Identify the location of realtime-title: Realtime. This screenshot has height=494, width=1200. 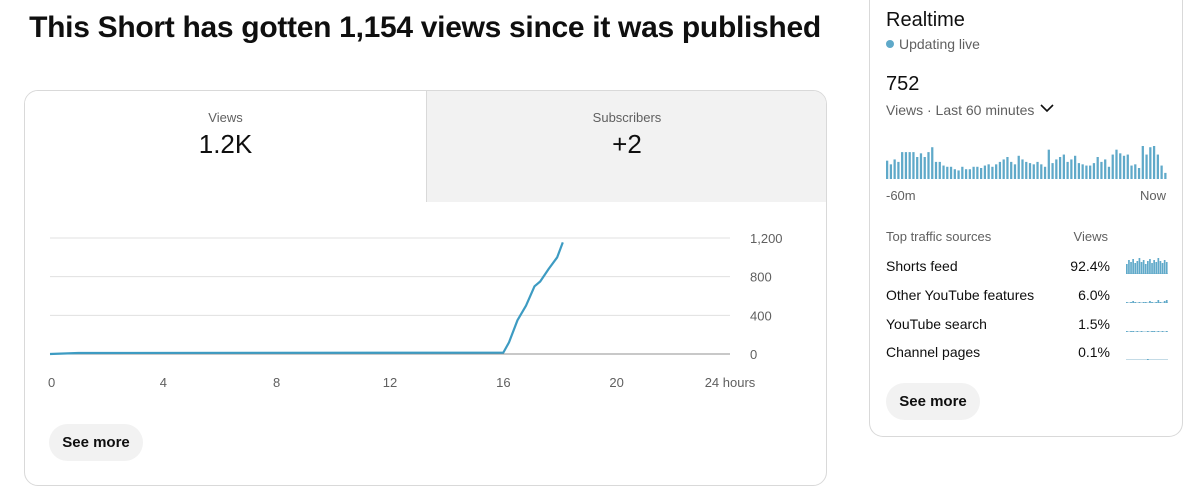
(925, 20).